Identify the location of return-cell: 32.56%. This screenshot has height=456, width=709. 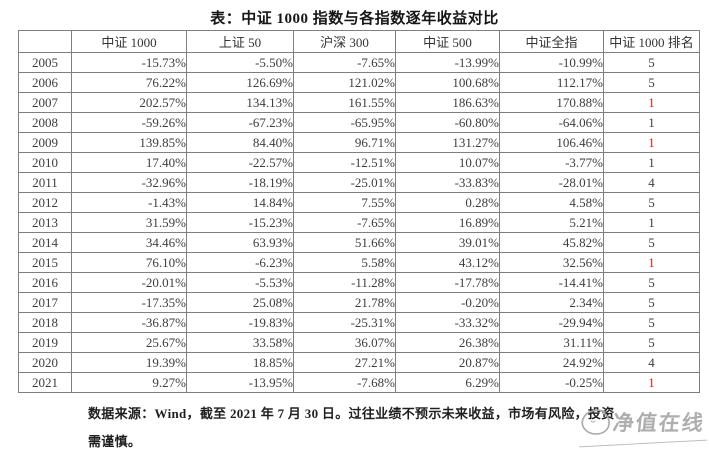
(551, 262).